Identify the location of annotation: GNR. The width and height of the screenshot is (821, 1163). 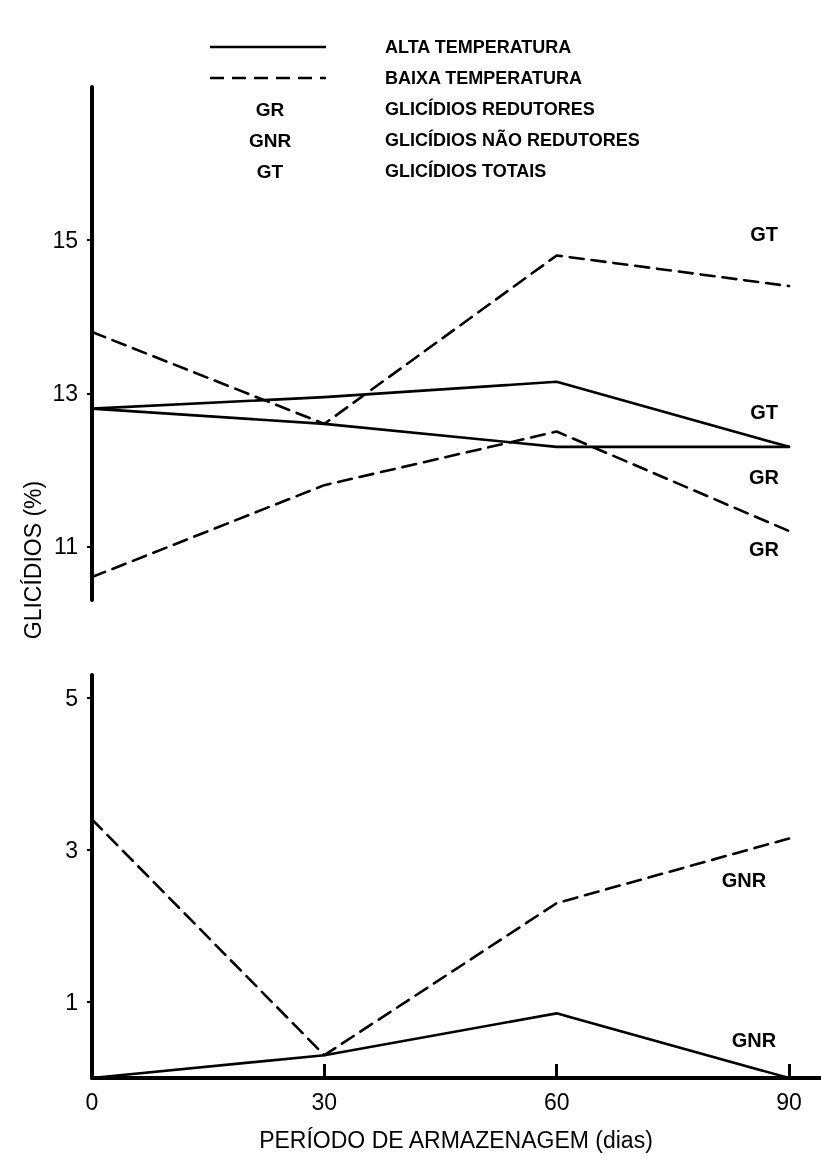
(270, 140).